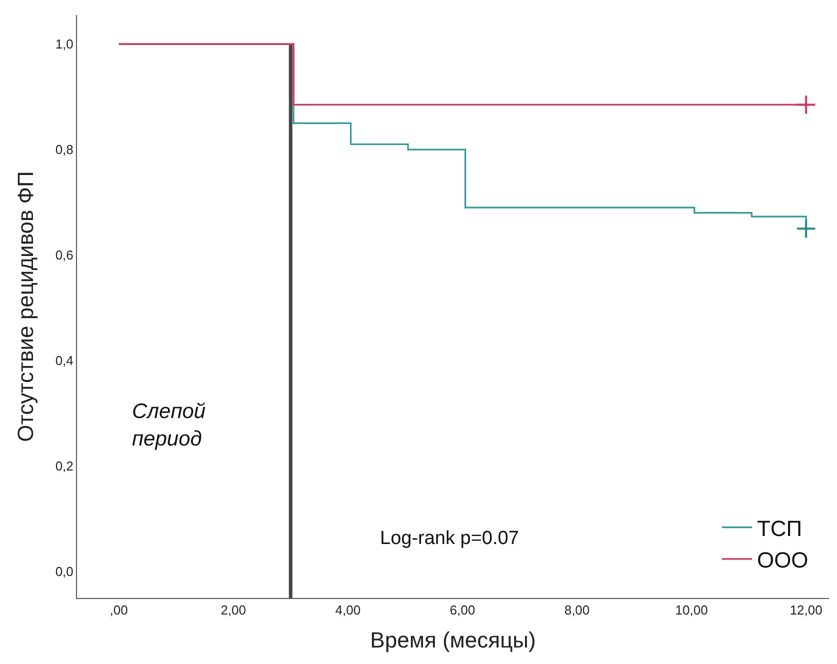 Image resolution: width=837 pixels, height=664 pixels. What do you see at coordinates (779, 528) in the screenshot?
I see `legend-label: ТСП` at bounding box center [779, 528].